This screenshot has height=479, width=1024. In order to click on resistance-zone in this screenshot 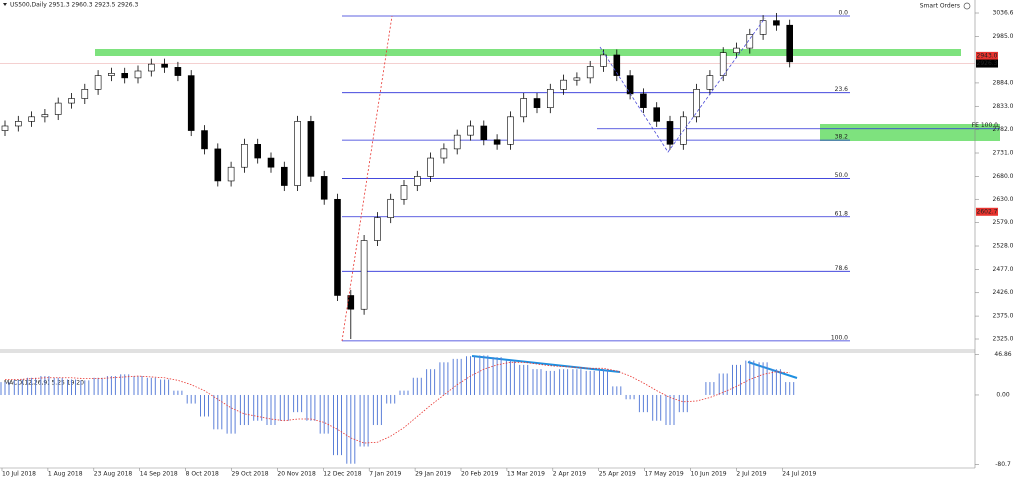, I will do `click(528, 52)`.